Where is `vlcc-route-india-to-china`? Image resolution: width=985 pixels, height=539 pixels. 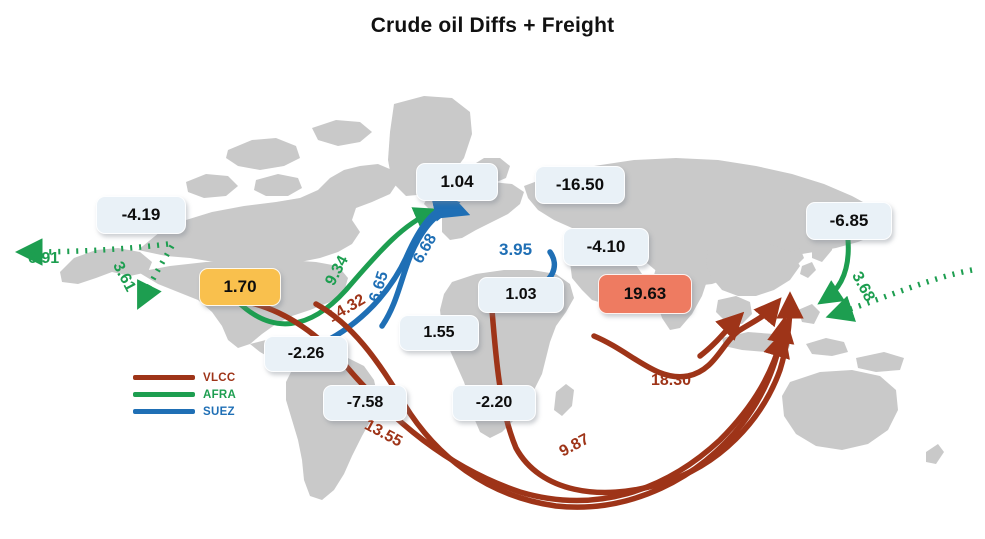 vlcc-route-india-to-china is located at coordinates (721, 335).